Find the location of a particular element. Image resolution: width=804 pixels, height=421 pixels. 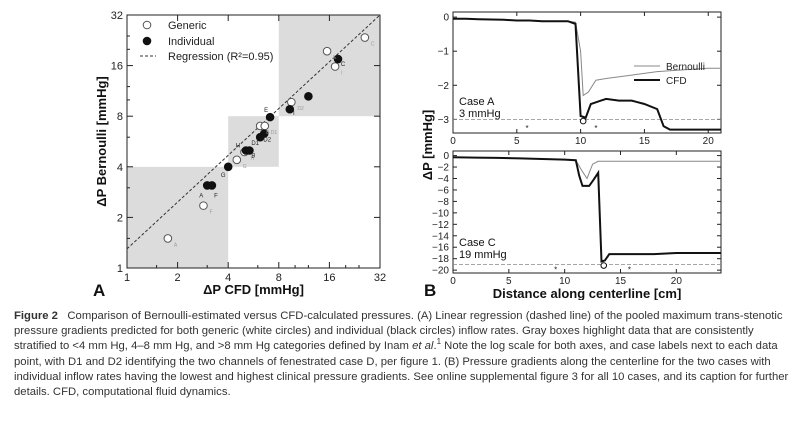

generic-point-label-6: D2 is located at coordinates (300, 109).